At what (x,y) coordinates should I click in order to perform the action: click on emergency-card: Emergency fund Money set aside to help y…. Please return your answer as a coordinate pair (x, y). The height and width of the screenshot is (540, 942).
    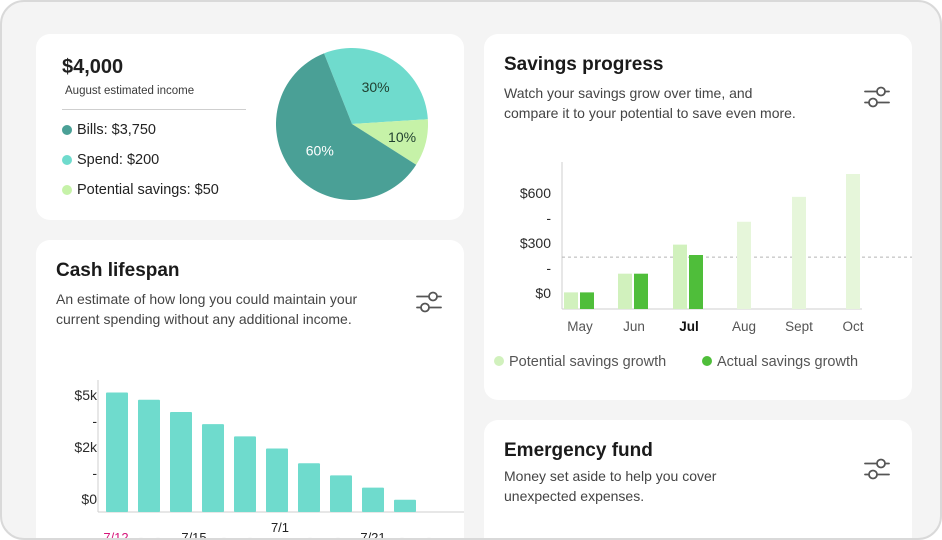
    Looking at the image, I should click on (698, 479).